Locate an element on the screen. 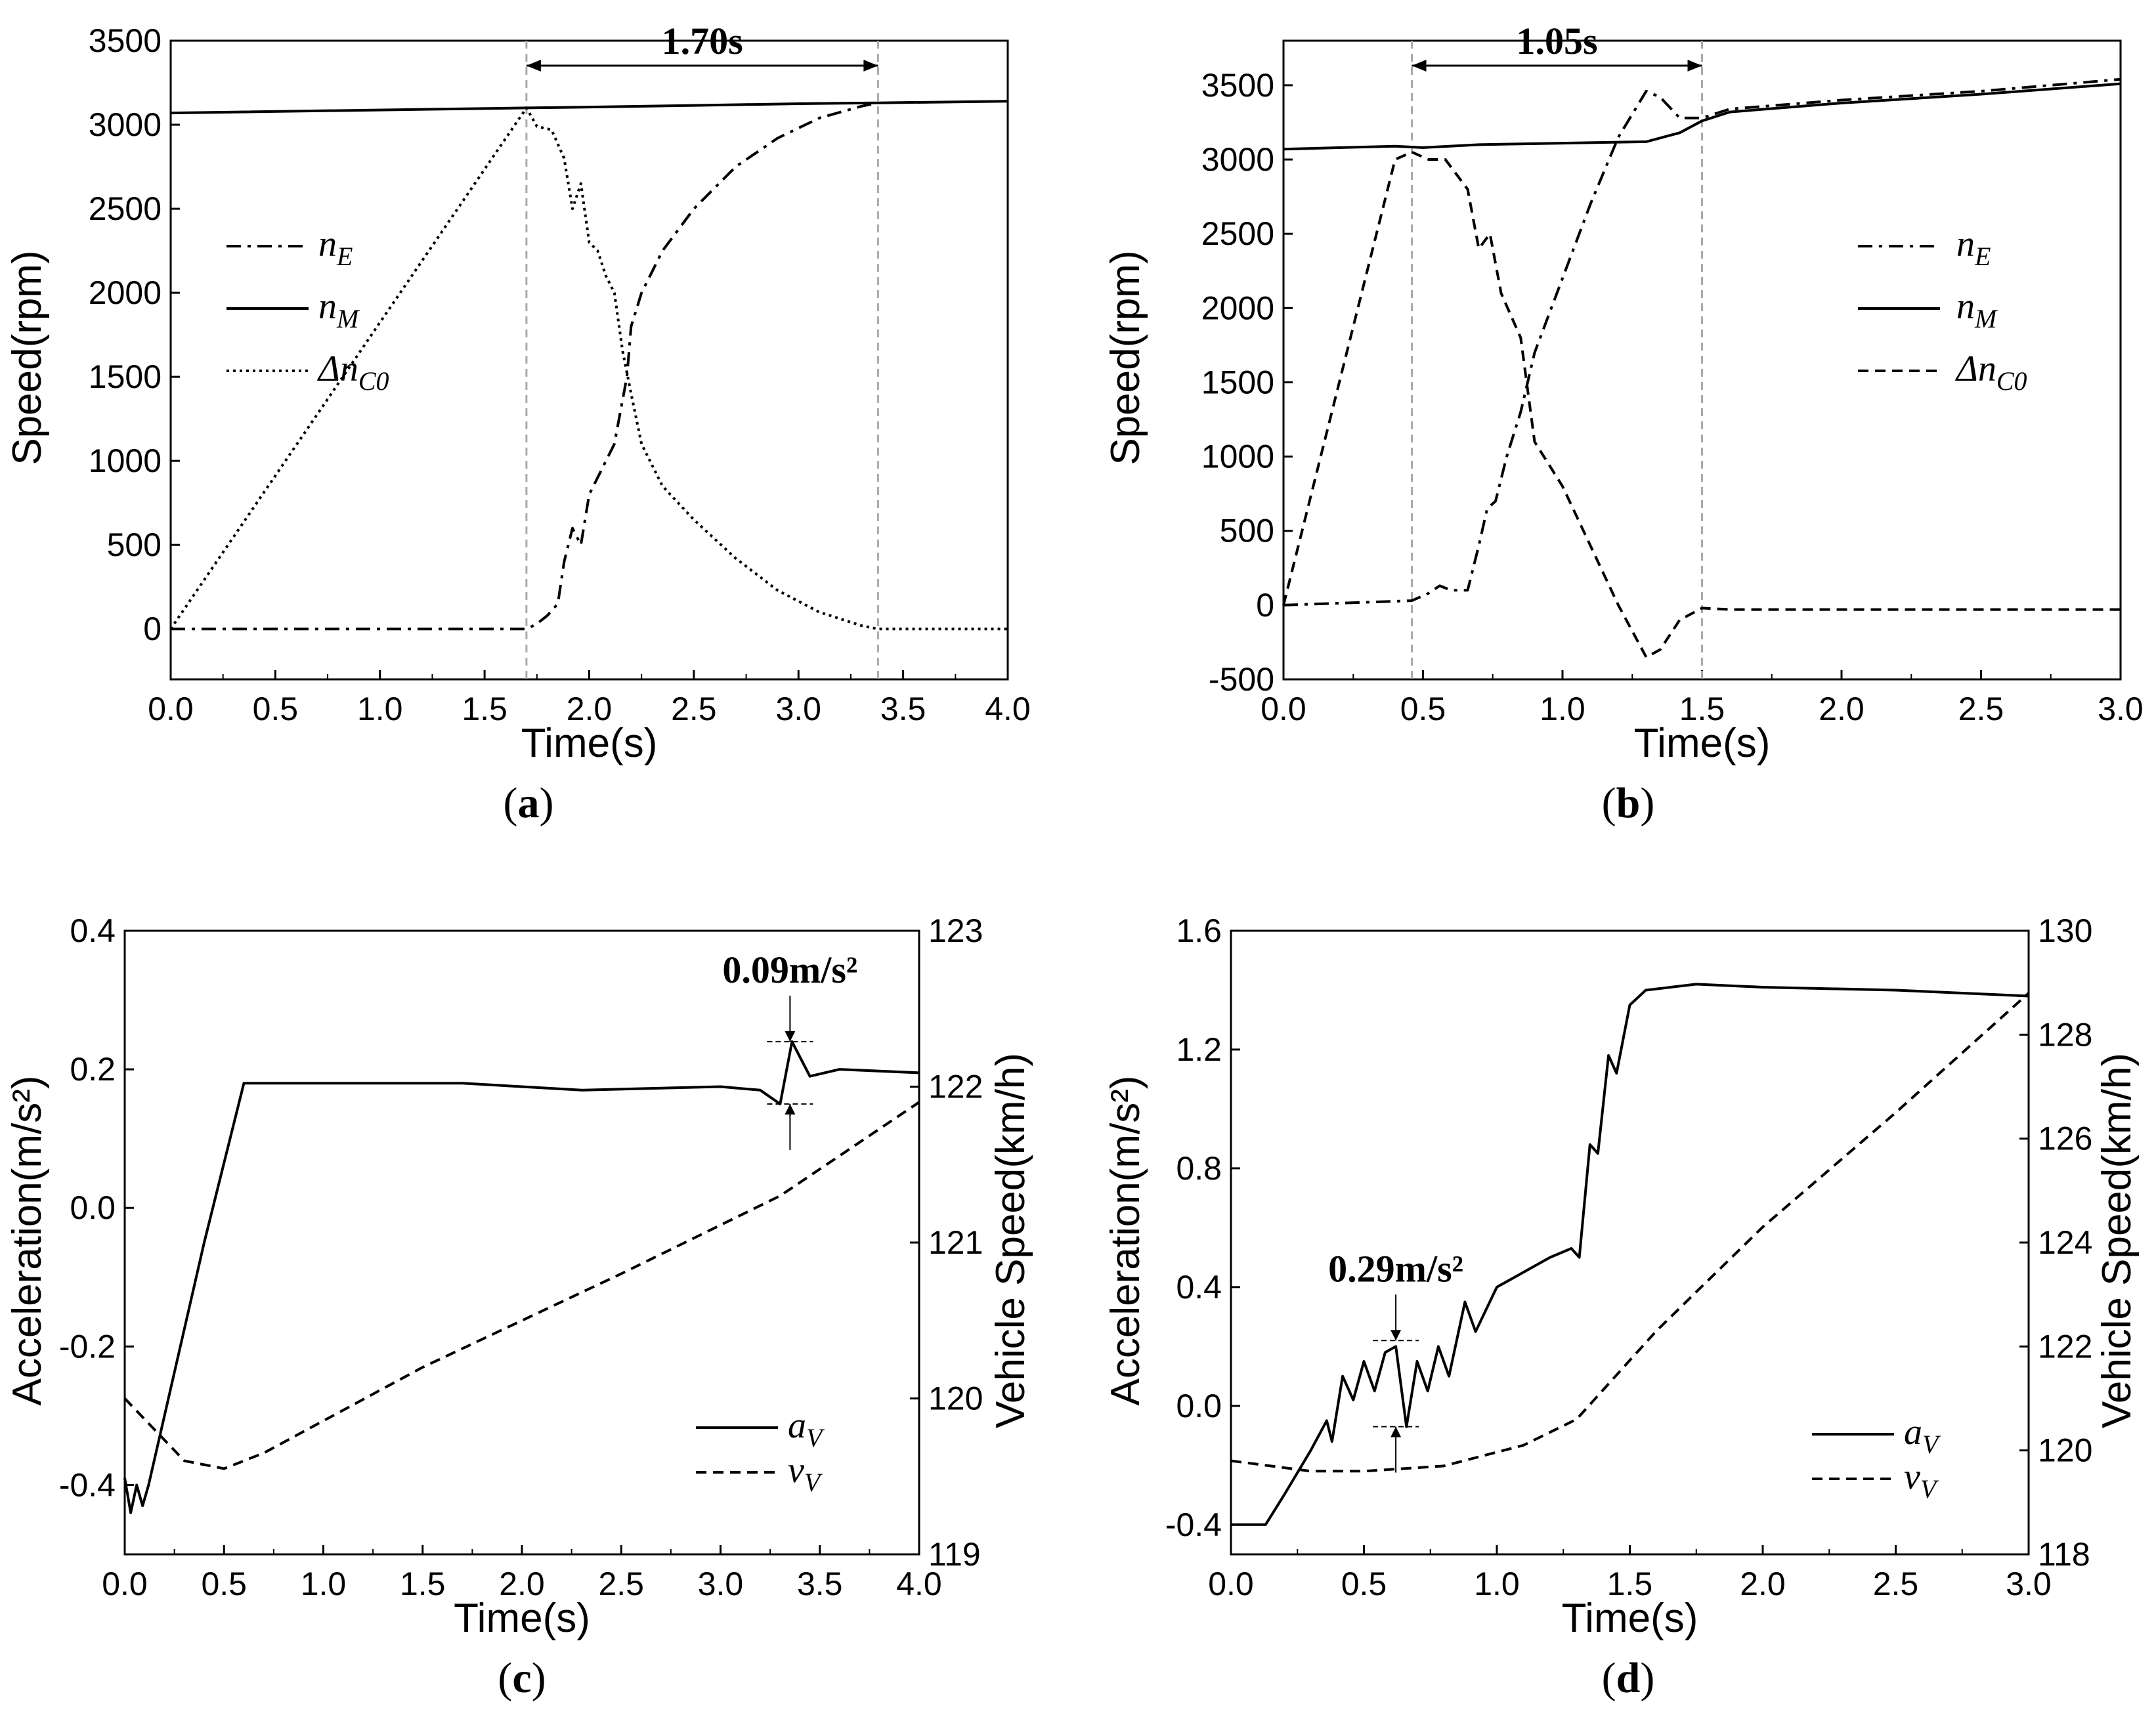 The image size is (2156, 1725). y2-tick-label: 130 is located at coordinates (2065, 930).